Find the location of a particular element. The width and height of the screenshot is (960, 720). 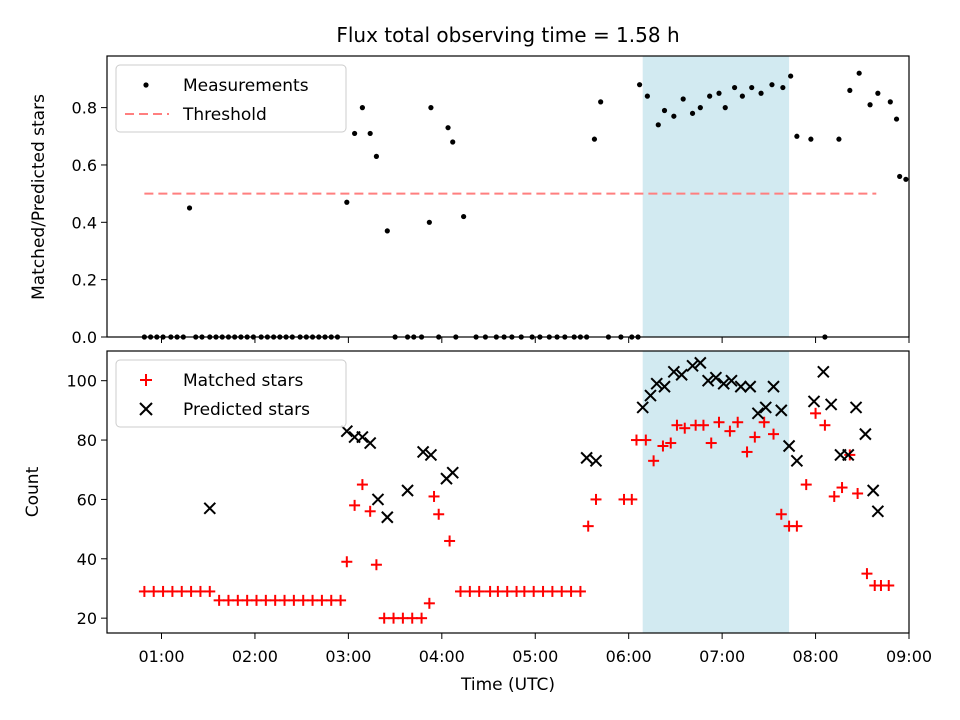

bottom-y-tick-label: 40 is located at coordinates (87, 559).